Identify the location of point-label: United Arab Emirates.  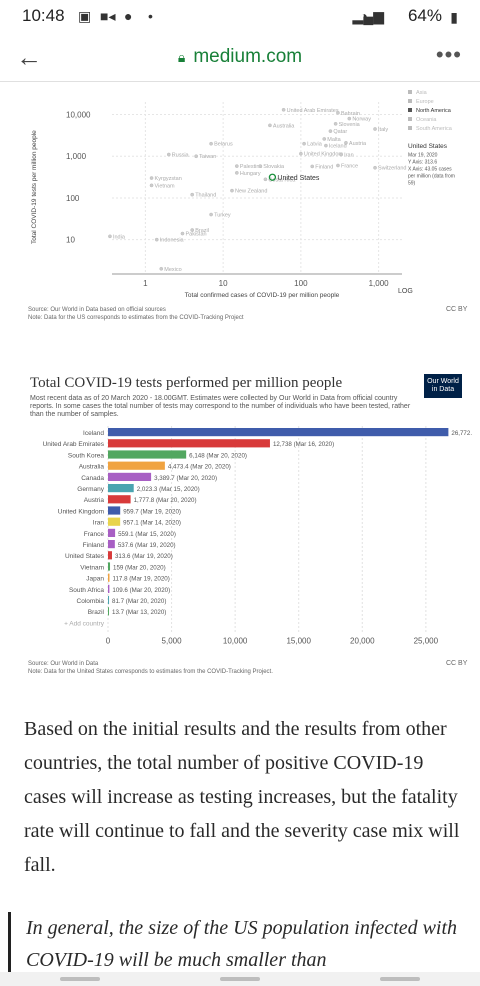
(313, 111).